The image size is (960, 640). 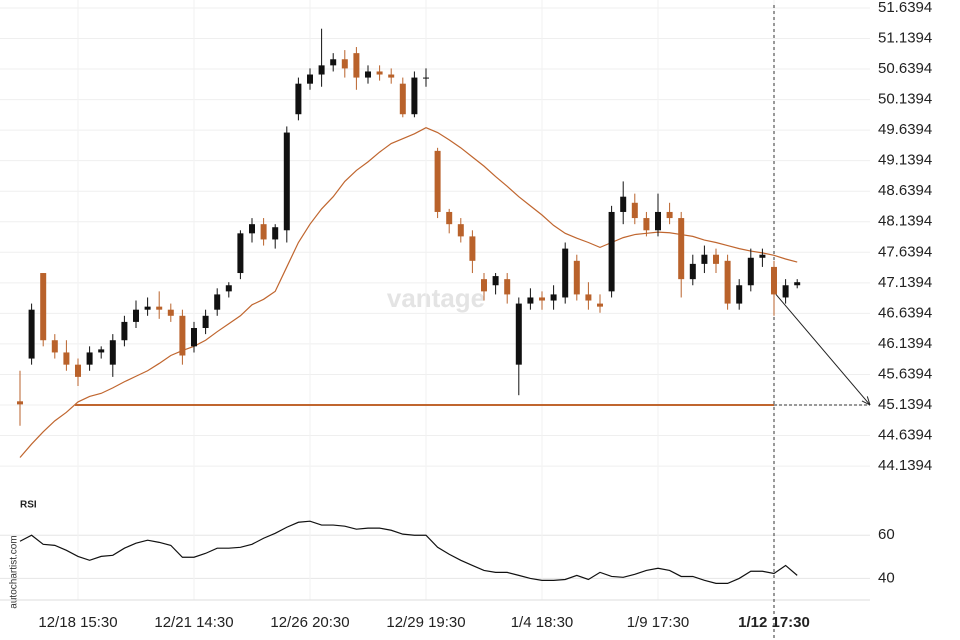 What do you see at coordinates (905, 373) in the screenshot?
I see `y-tick-label: 45.6394` at bounding box center [905, 373].